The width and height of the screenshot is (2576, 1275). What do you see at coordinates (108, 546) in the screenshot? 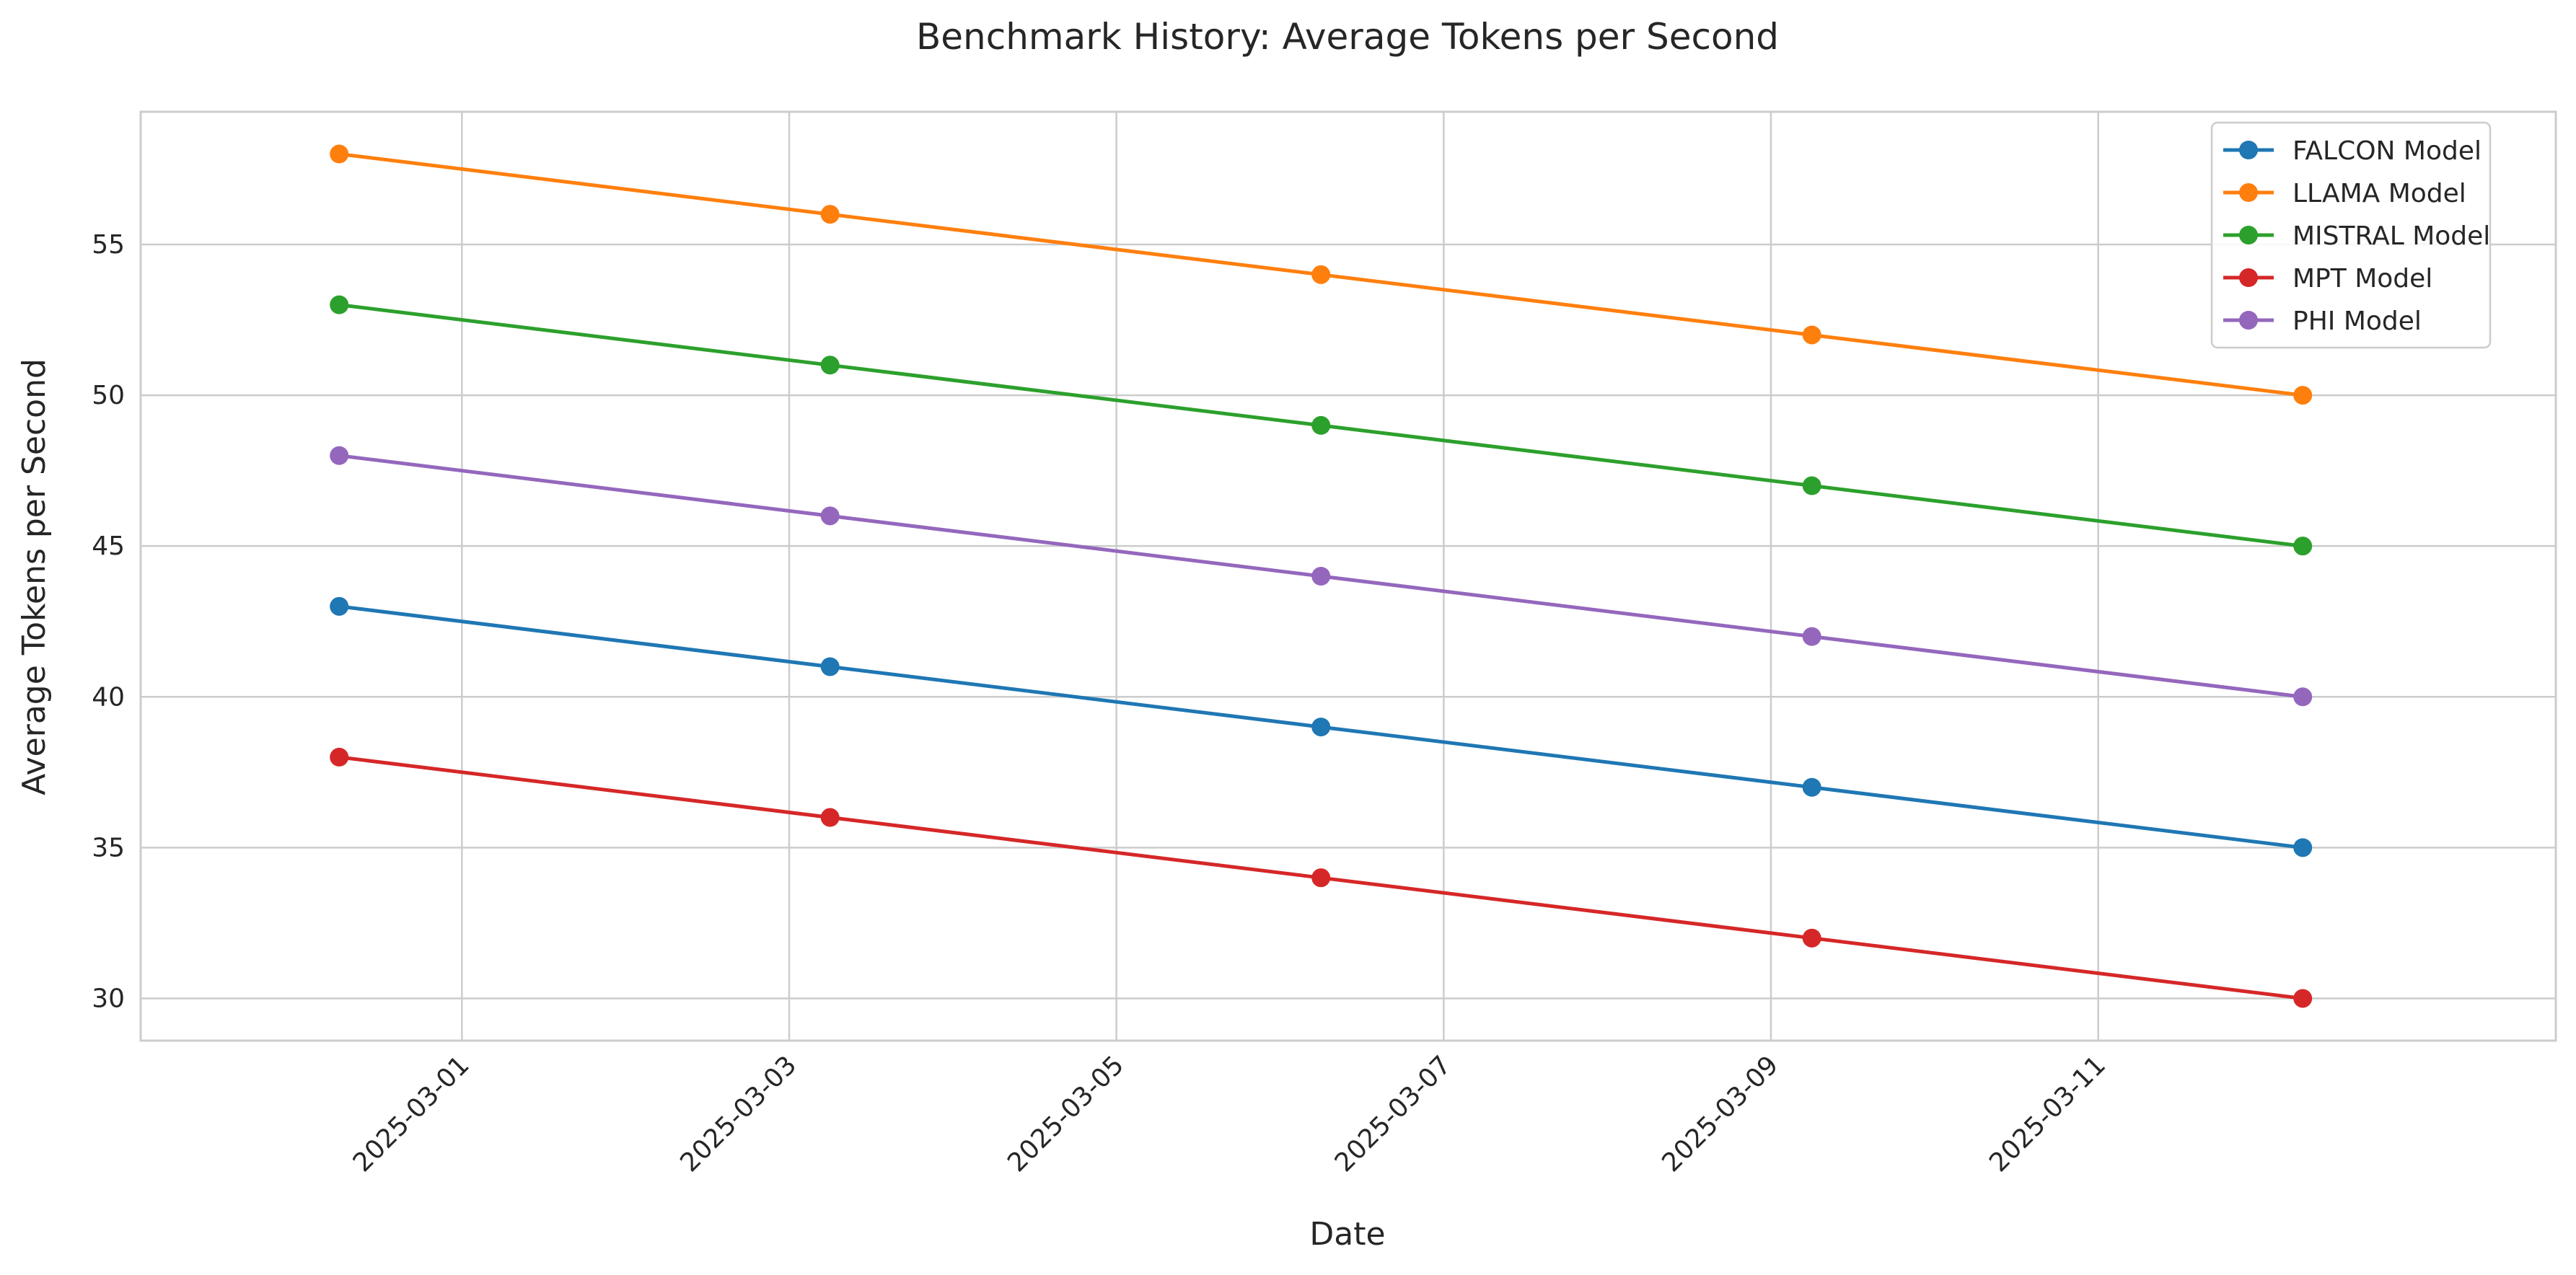
I see `y-tick-label: 45` at bounding box center [108, 546].